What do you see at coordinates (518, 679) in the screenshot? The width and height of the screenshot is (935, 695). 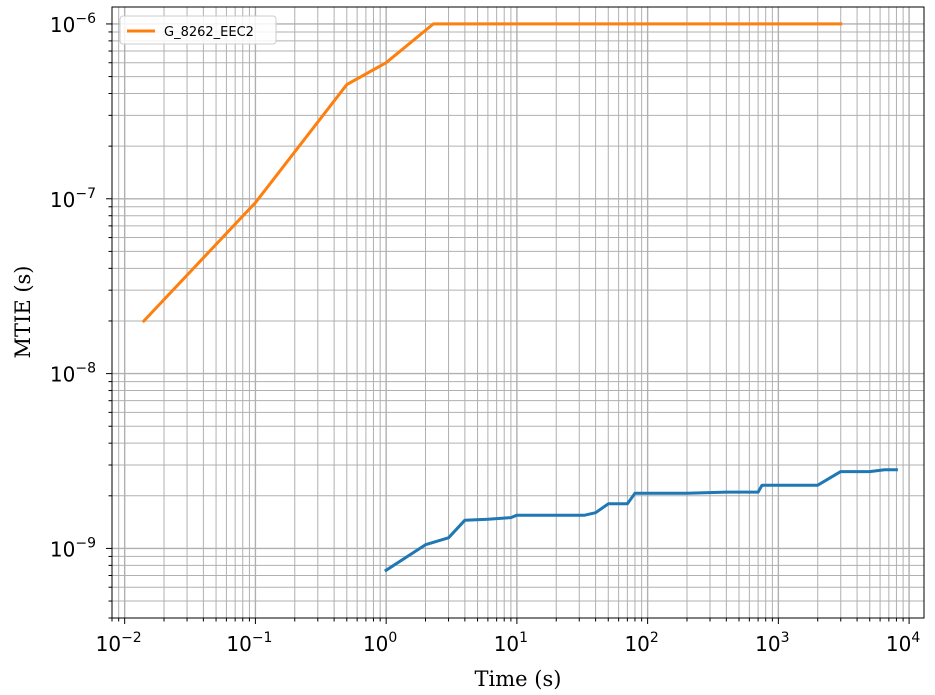 I see `x-axis-label: Time (s)` at bounding box center [518, 679].